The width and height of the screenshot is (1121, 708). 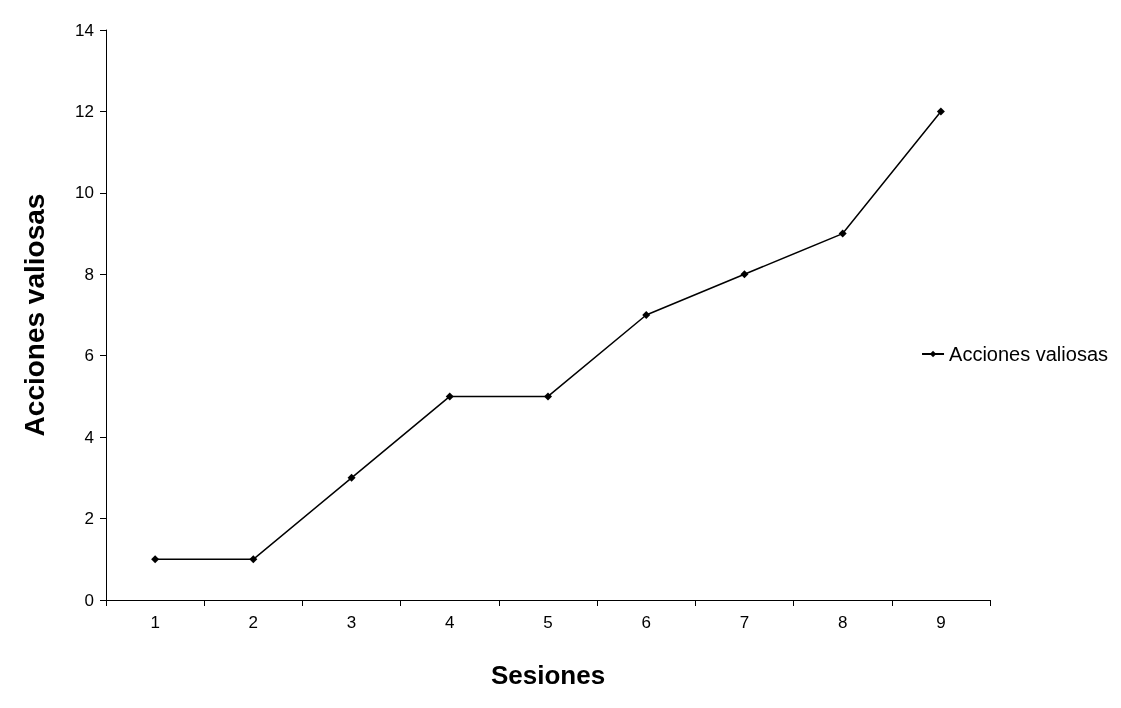 I want to click on y-tick-label: 4, so click(x=89, y=437).